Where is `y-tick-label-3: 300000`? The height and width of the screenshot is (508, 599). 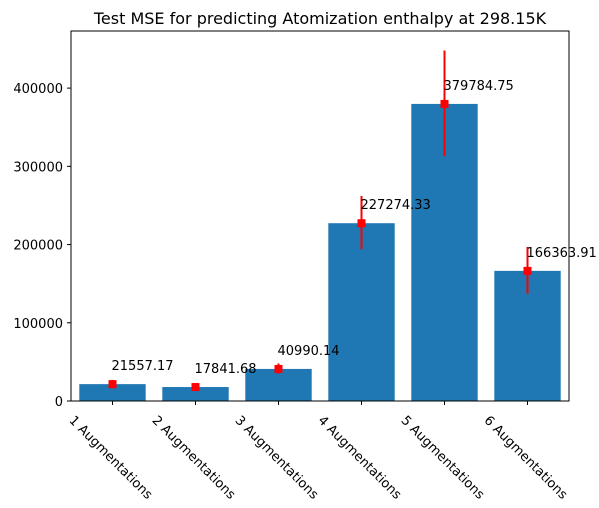
y-tick-label-3: 300000 is located at coordinates (38, 167).